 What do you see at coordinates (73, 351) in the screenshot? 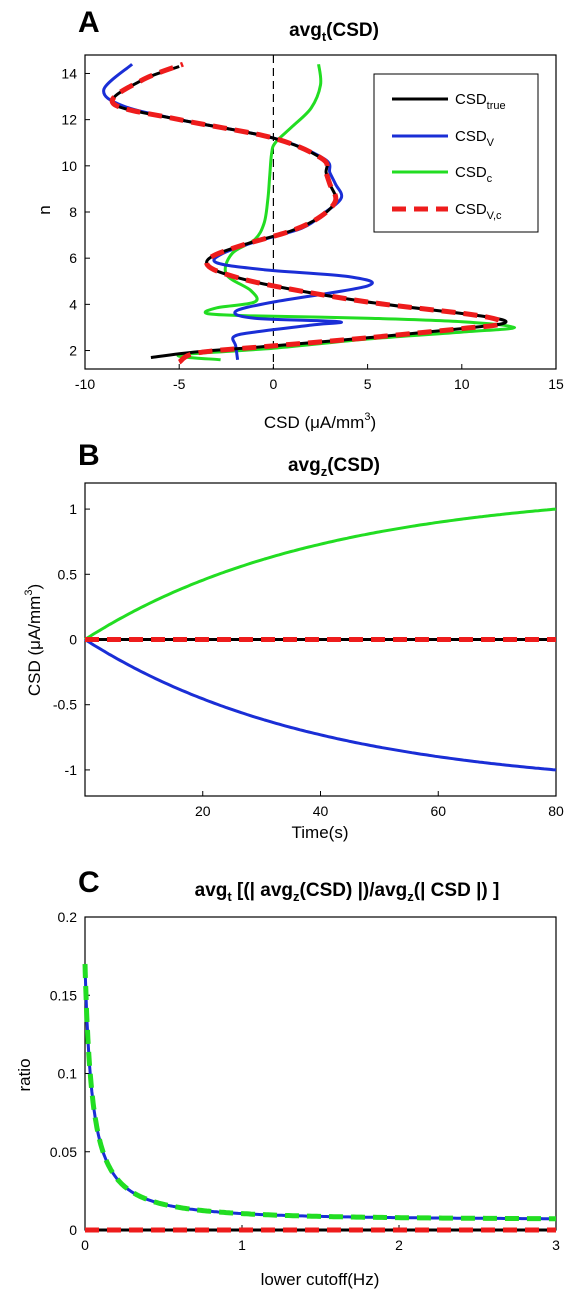
I see `y-tick-label: 2` at bounding box center [73, 351].